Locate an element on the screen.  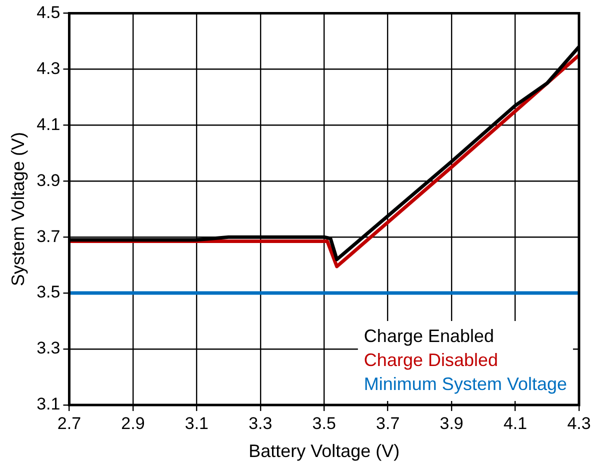
y-tick-label: 4.5 is located at coordinates (48, 12).